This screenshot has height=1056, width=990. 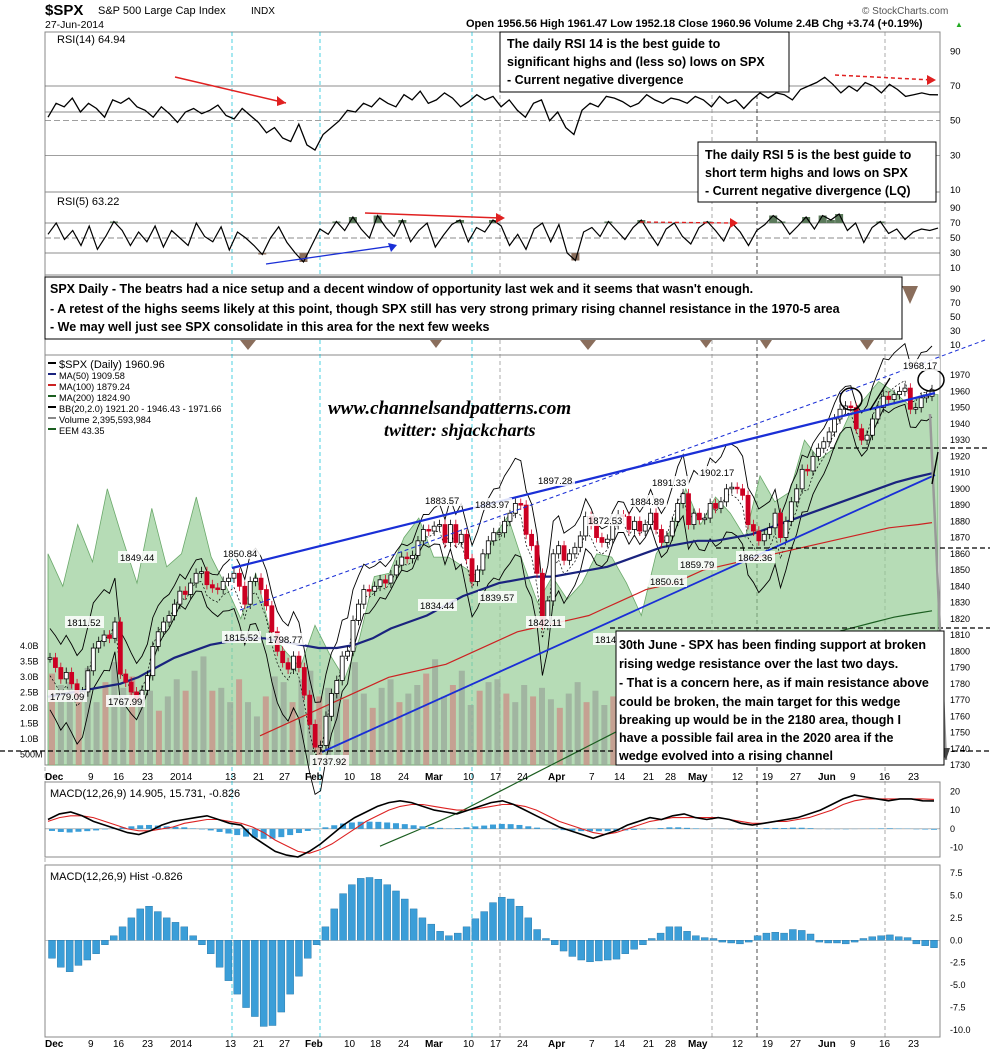 What do you see at coordinates (960, 424) in the screenshot?
I see `price-tick-21: 1940` at bounding box center [960, 424].